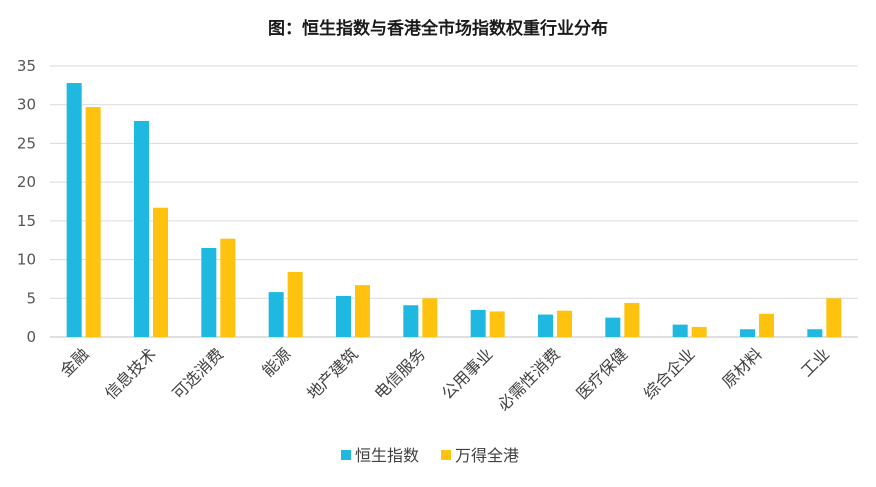  Describe the element at coordinates (438, 29) in the screenshot. I see `chart-title: 图：恒生指数与香港全市场指数权重行业分布` at that location.